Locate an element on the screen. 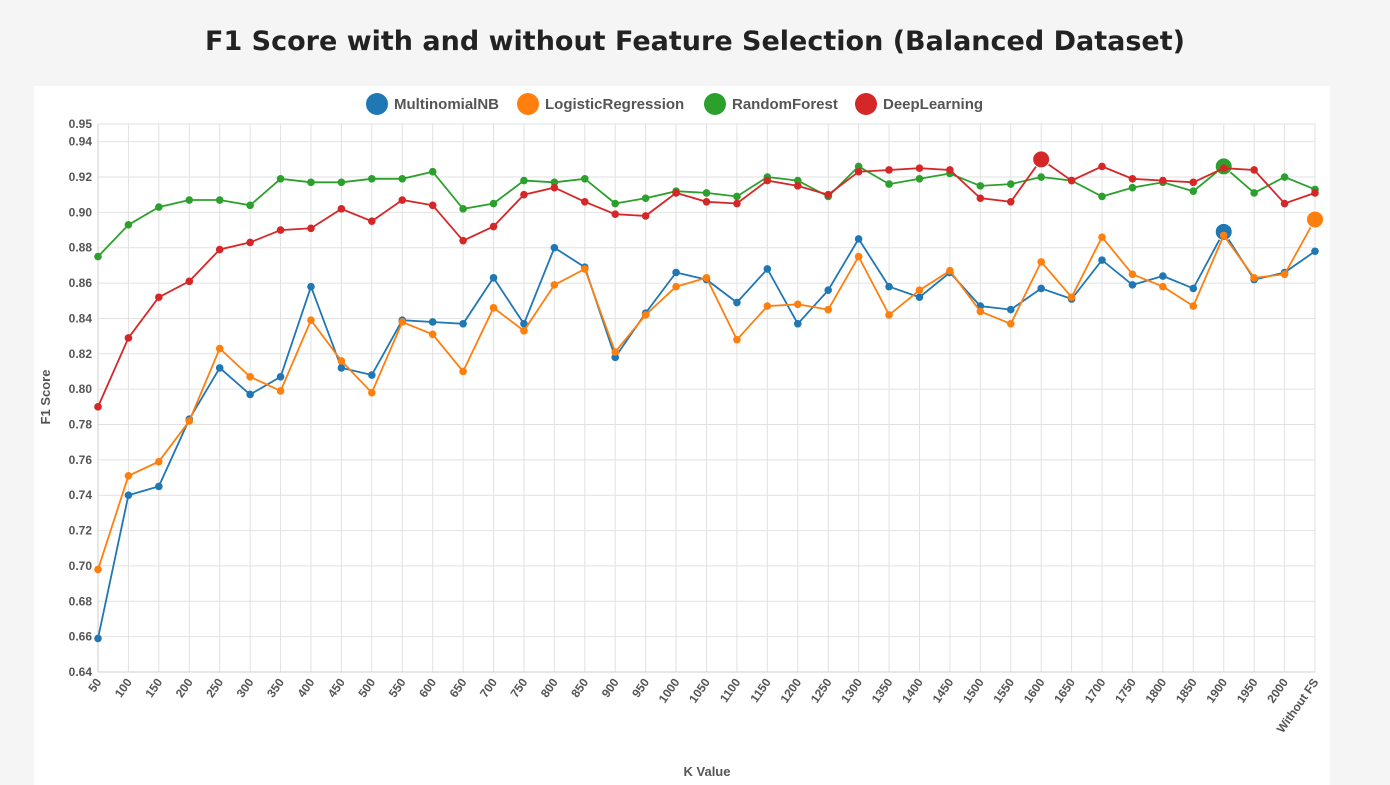  legend-item-multinomialnb: MultinomialNB is located at coordinates (432, 104).